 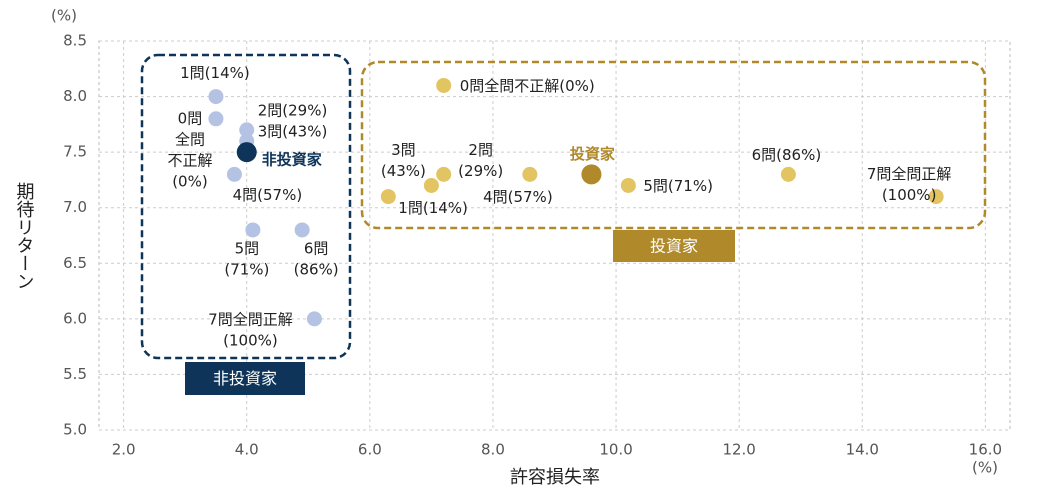 What do you see at coordinates (316, 248) in the screenshot?
I see `point-label: 6問` at bounding box center [316, 248].